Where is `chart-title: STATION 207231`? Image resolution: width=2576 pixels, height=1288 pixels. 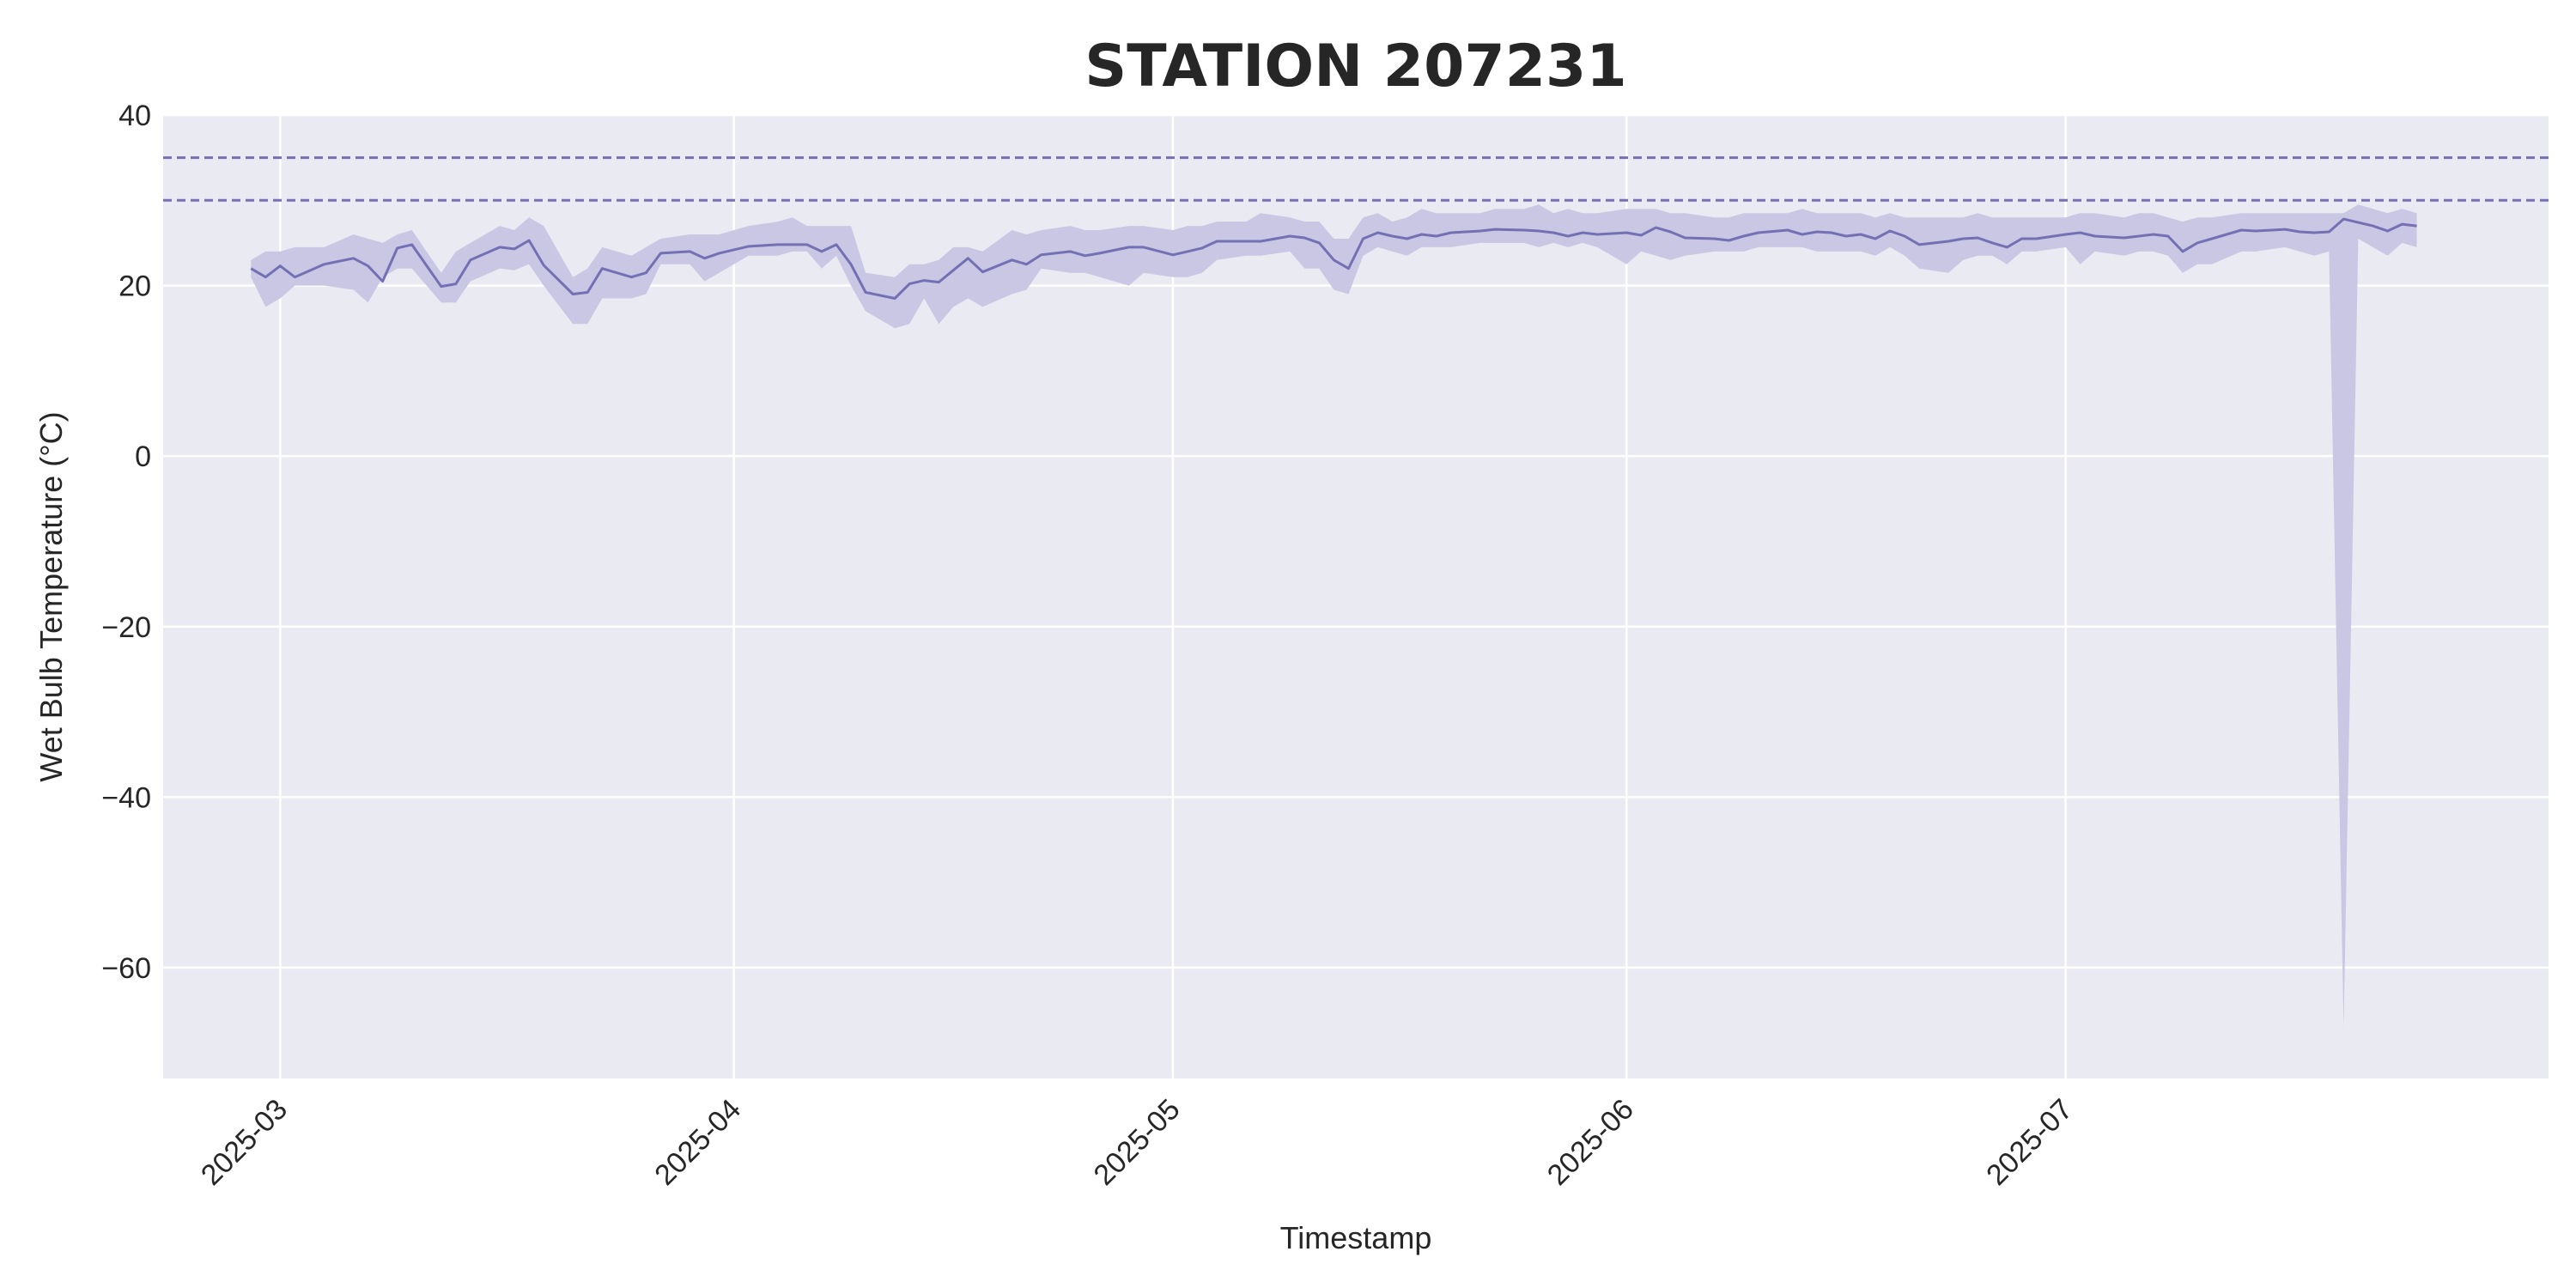
chart-title: STATION 207231 is located at coordinates (1355, 66).